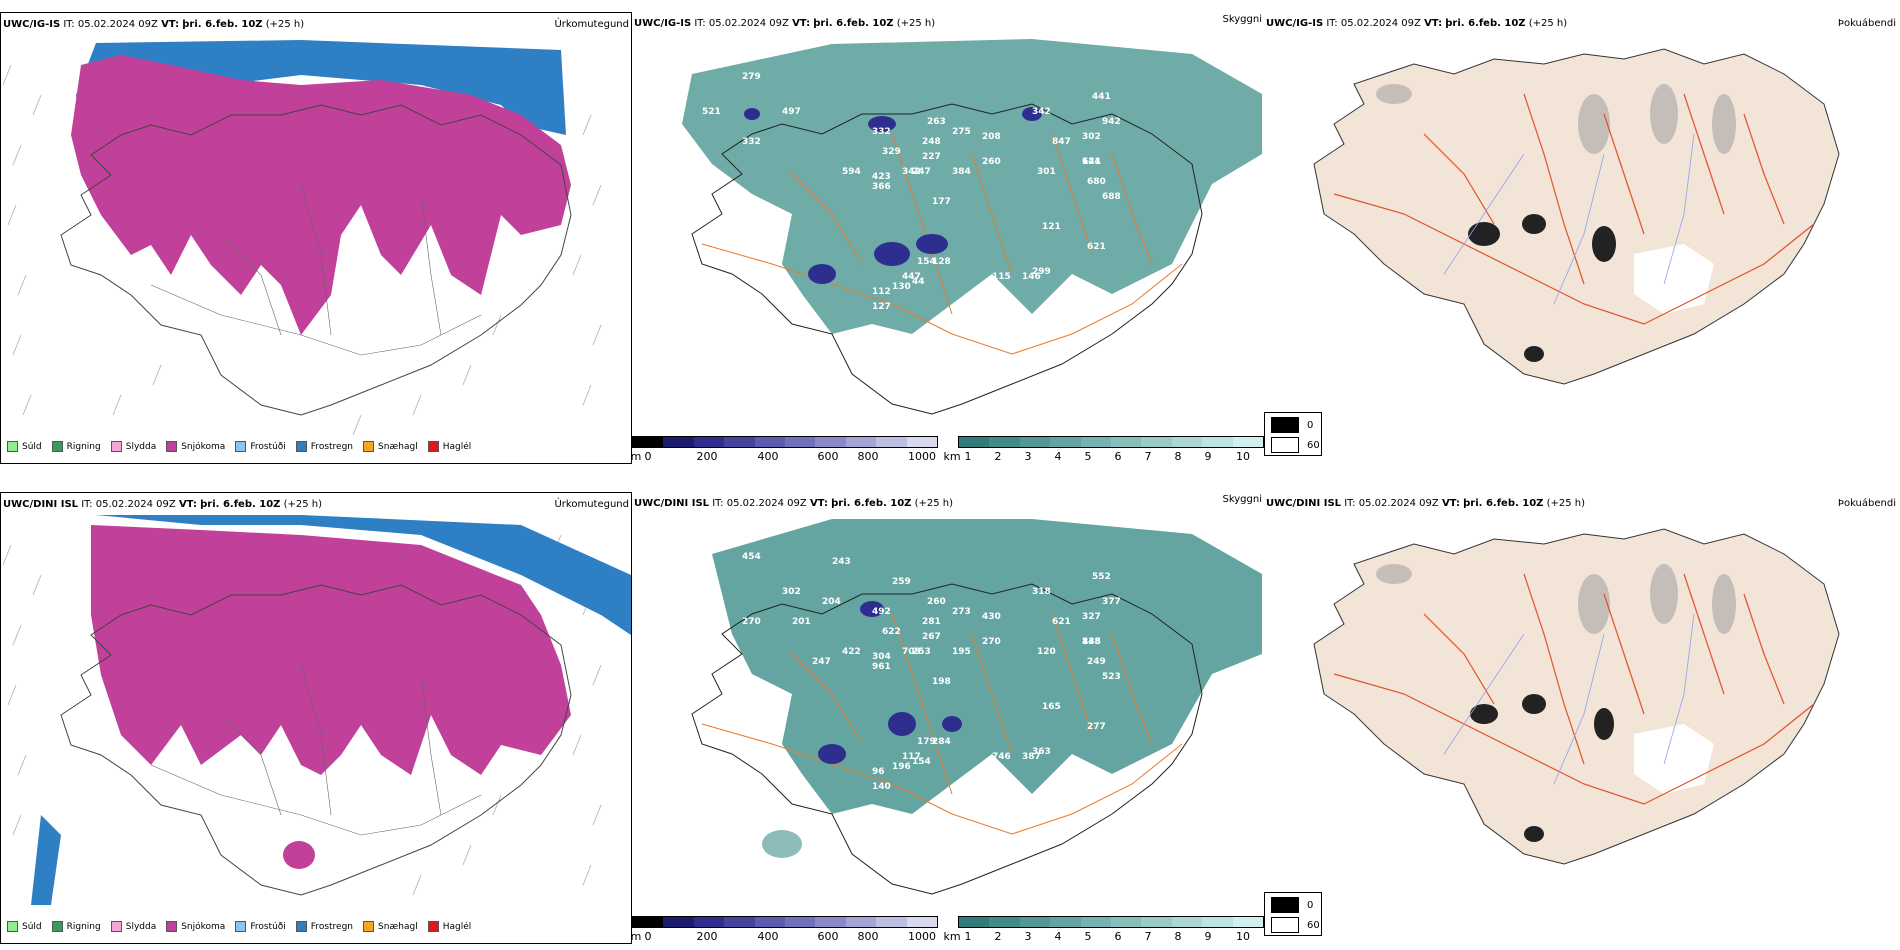 The image size is (1900, 950). What do you see at coordinates (911, 652) in the screenshot?
I see `ceiling-value-label: 709` at bounding box center [911, 652].